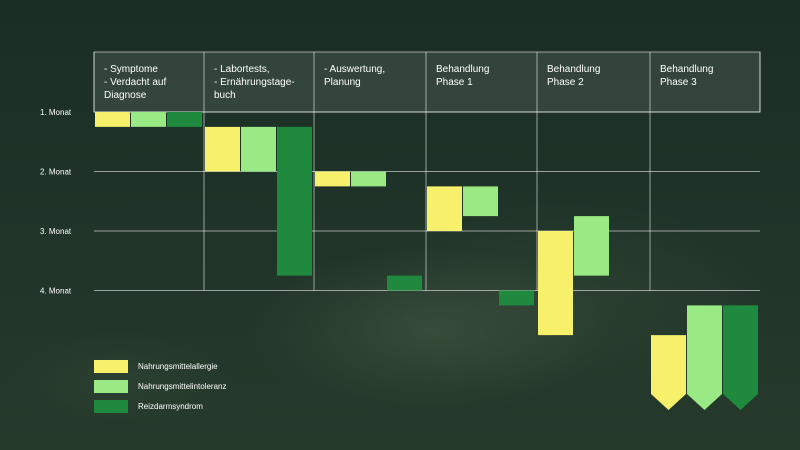 Image resolution: width=800 pixels, height=450 pixels. What do you see at coordinates (56, 291) in the screenshot?
I see `row-label: 4. Monat` at bounding box center [56, 291].